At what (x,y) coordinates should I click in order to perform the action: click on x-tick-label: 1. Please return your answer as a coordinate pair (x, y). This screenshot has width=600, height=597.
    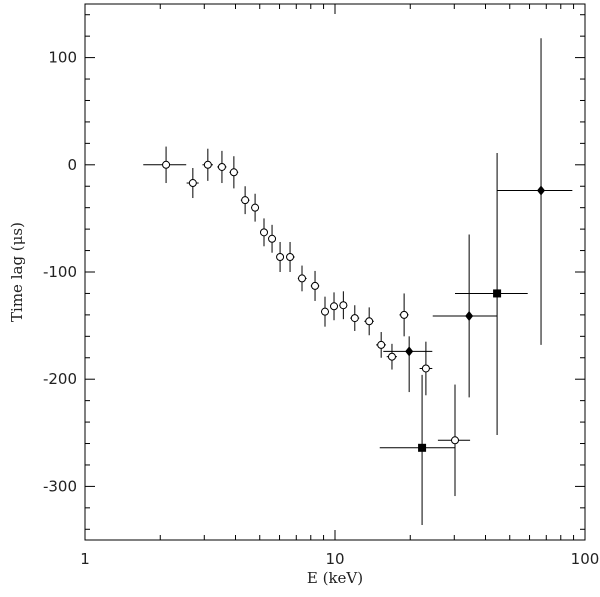
    Looking at the image, I should click on (85, 559).